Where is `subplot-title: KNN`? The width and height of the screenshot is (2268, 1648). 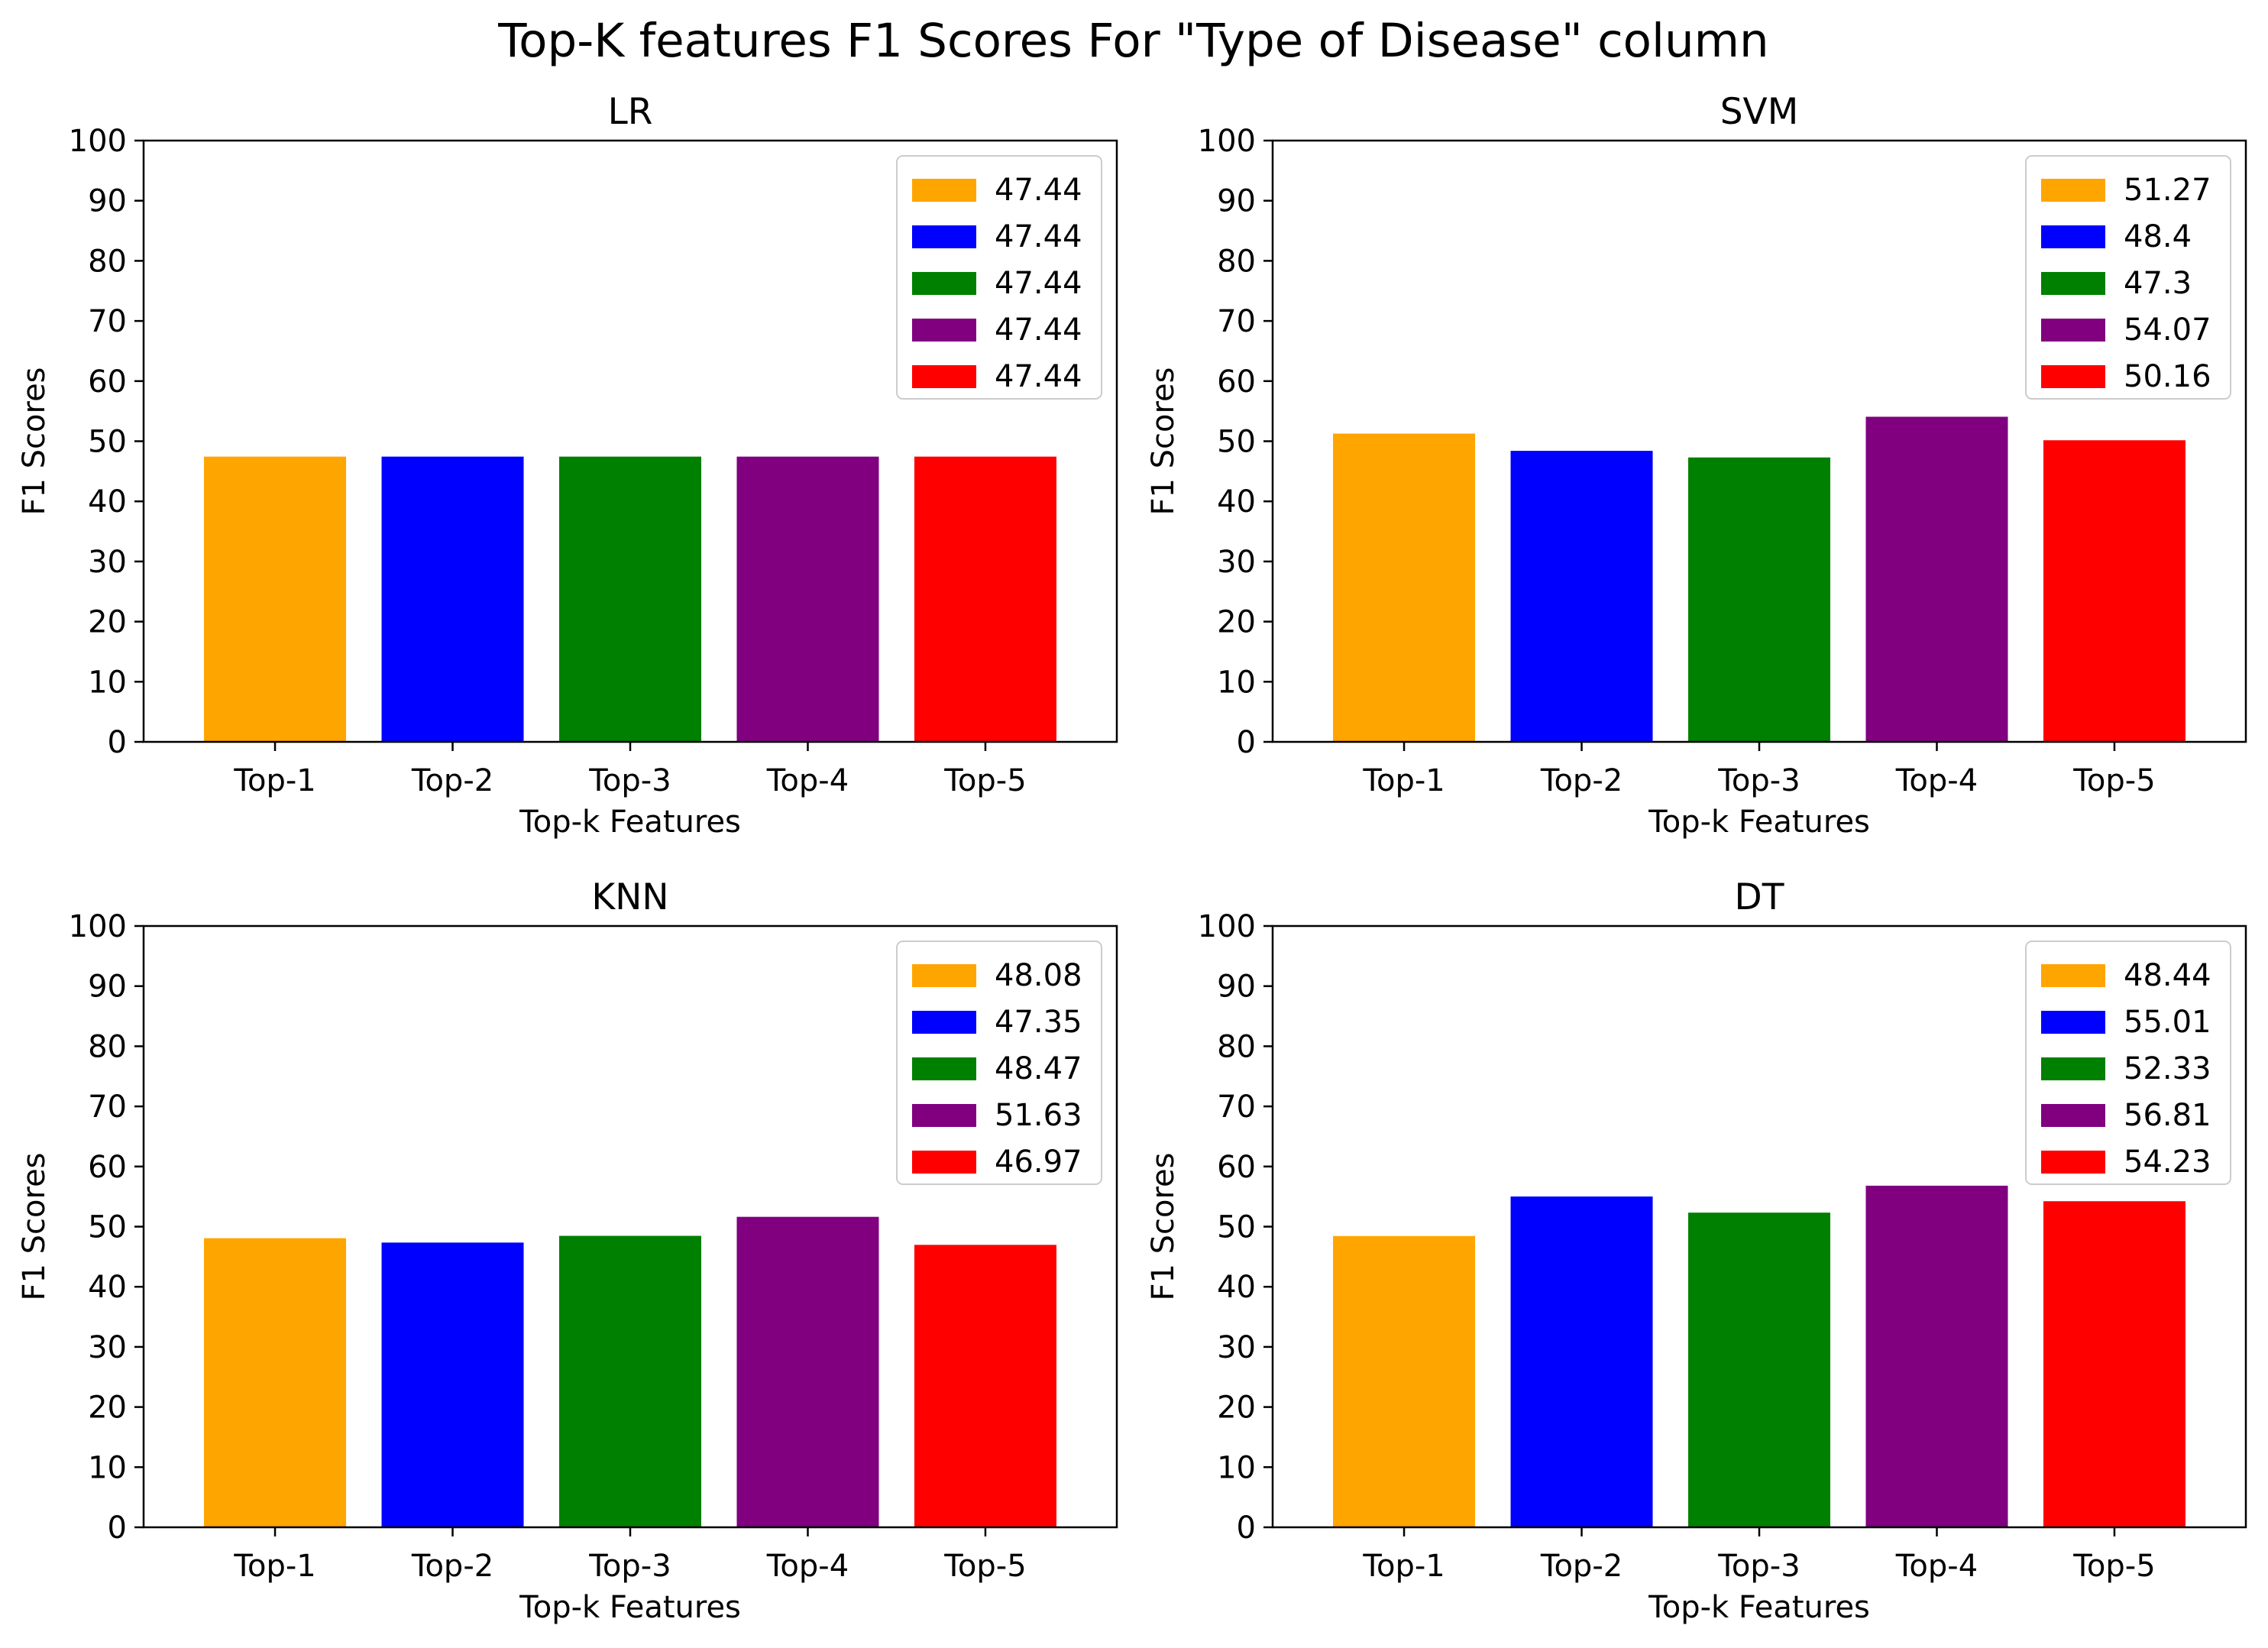 subplot-title: KNN is located at coordinates (629, 897).